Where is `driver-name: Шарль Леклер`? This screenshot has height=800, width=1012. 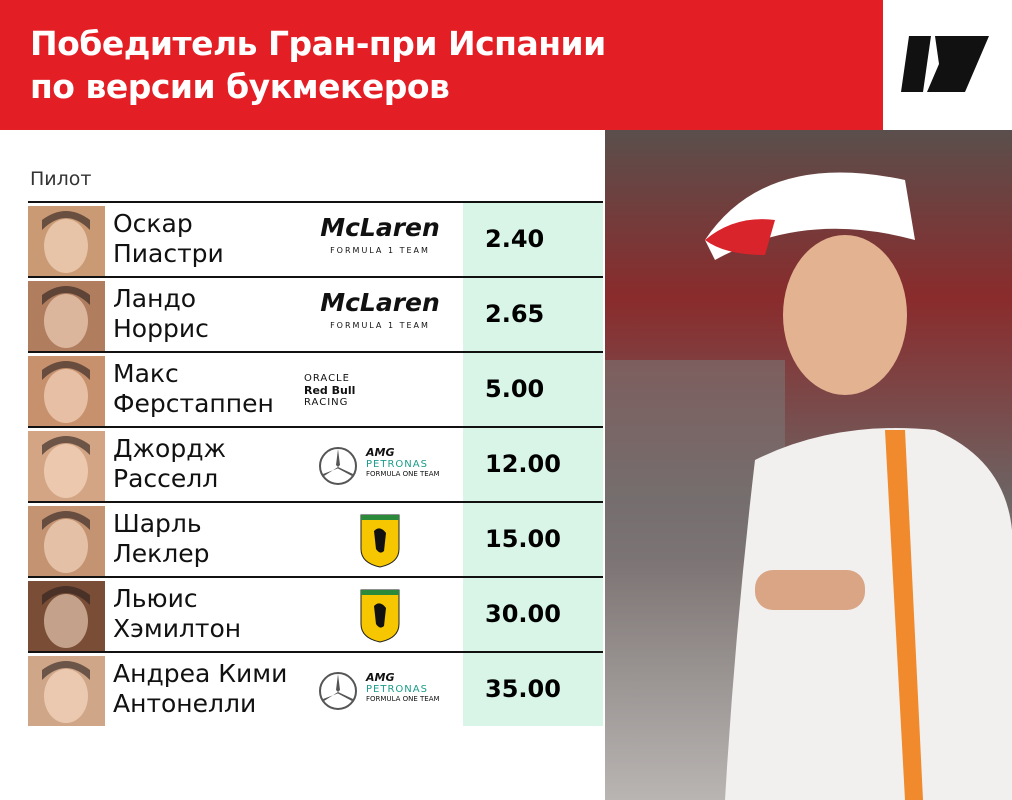
driver-name: Шарль Леклер is located at coordinates (161, 539).